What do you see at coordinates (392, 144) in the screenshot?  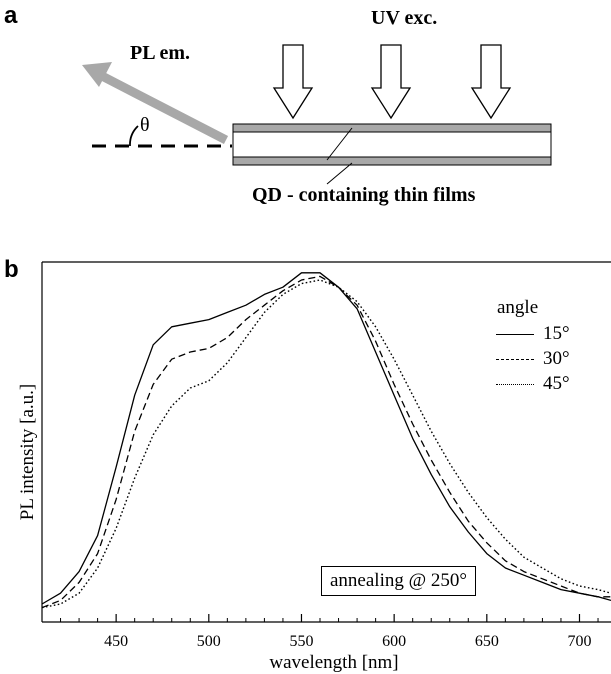 I see `substrate` at bounding box center [392, 144].